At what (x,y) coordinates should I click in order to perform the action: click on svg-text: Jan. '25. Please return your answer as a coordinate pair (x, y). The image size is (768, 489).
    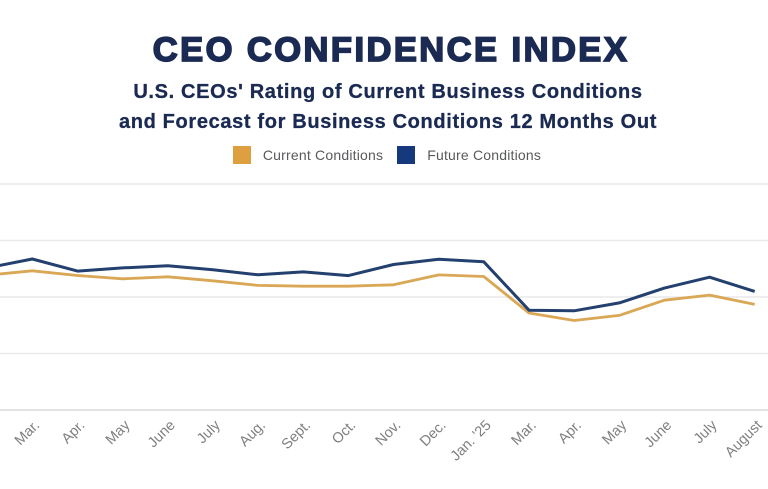
    Looking at the image, I should click on (471, 441).